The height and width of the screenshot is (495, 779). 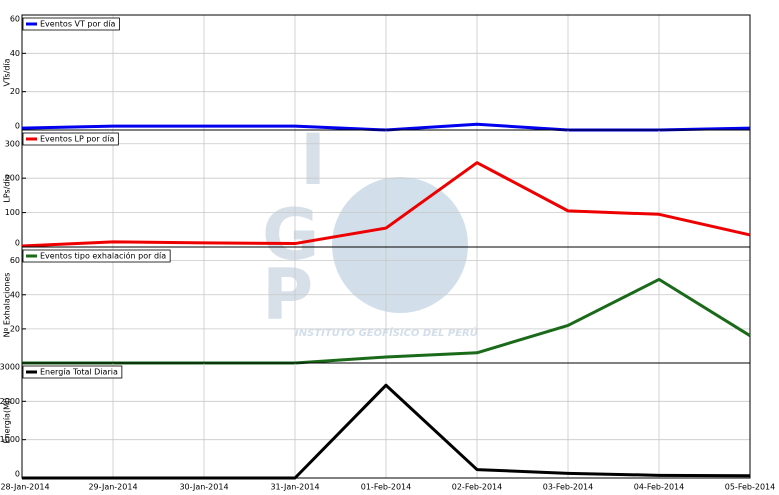 I want to click on y-tick-label: 3000, so click(x=10, y=367).